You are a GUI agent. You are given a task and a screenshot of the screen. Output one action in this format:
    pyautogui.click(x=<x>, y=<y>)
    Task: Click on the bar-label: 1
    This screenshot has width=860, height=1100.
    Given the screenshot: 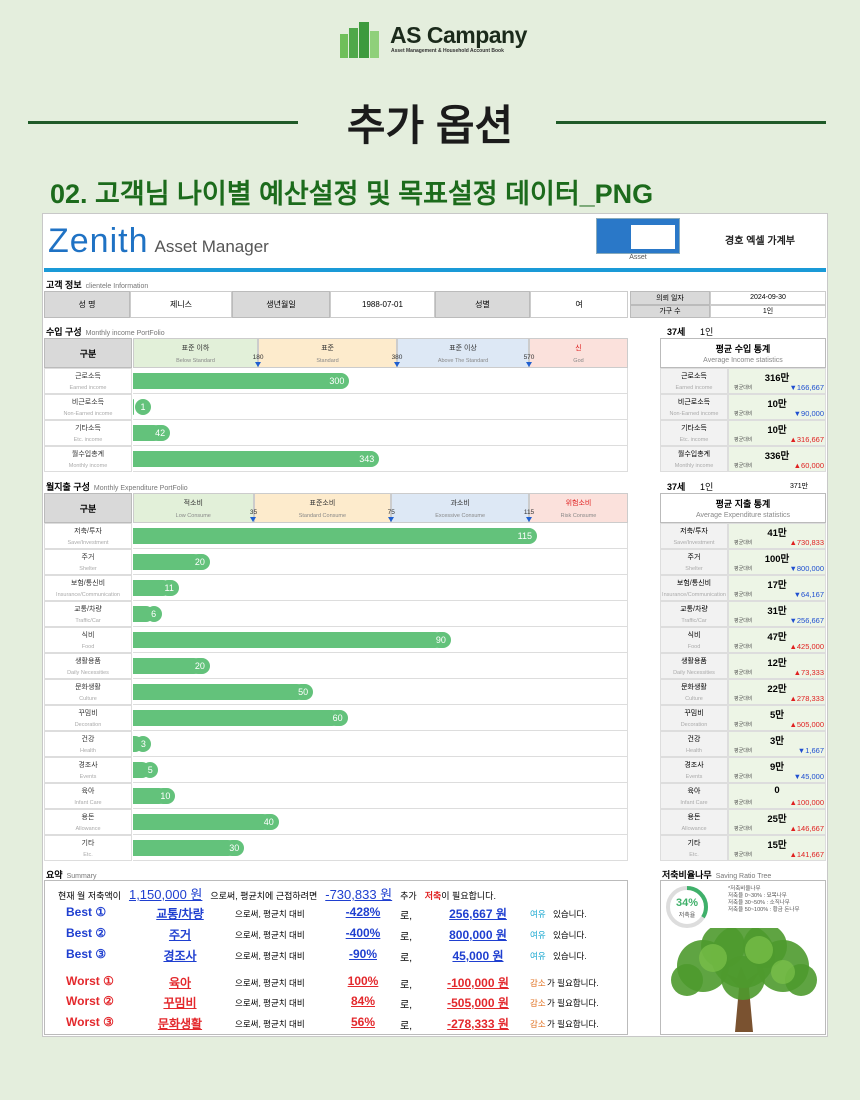 What is the action you would take?
    pyautogui.click(x=143, y=407)
    